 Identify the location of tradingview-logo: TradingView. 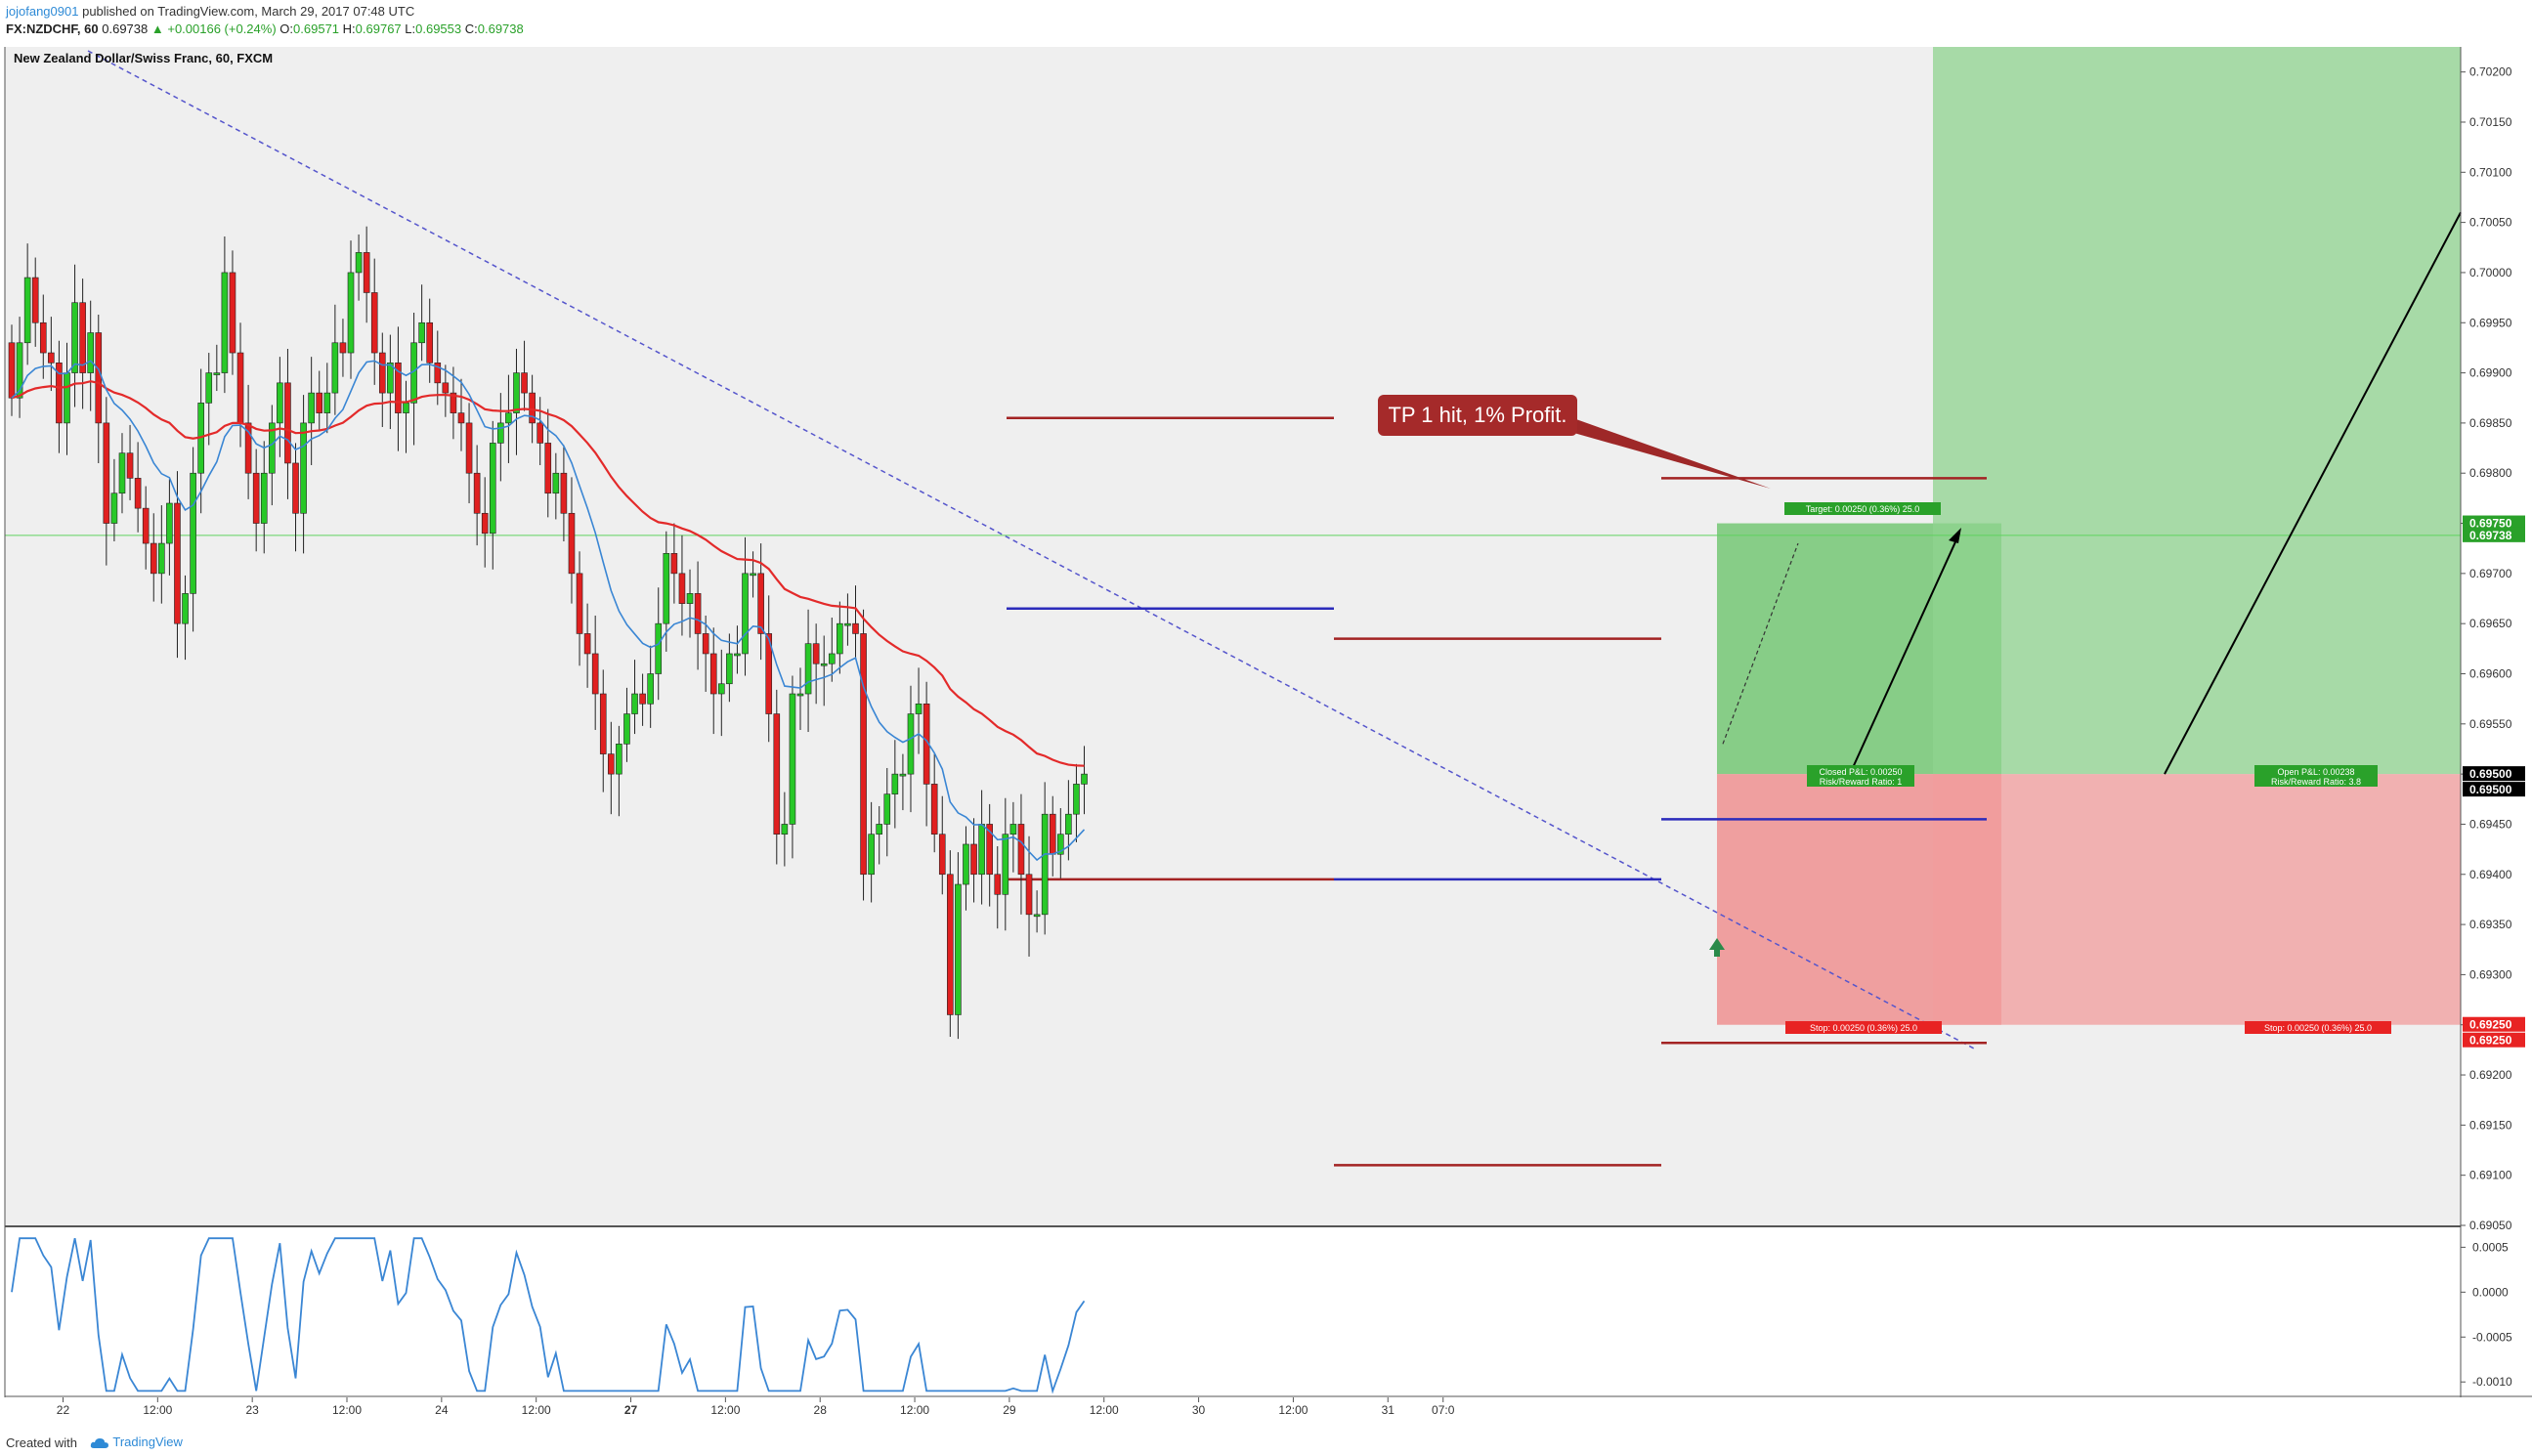
(136, 1442).